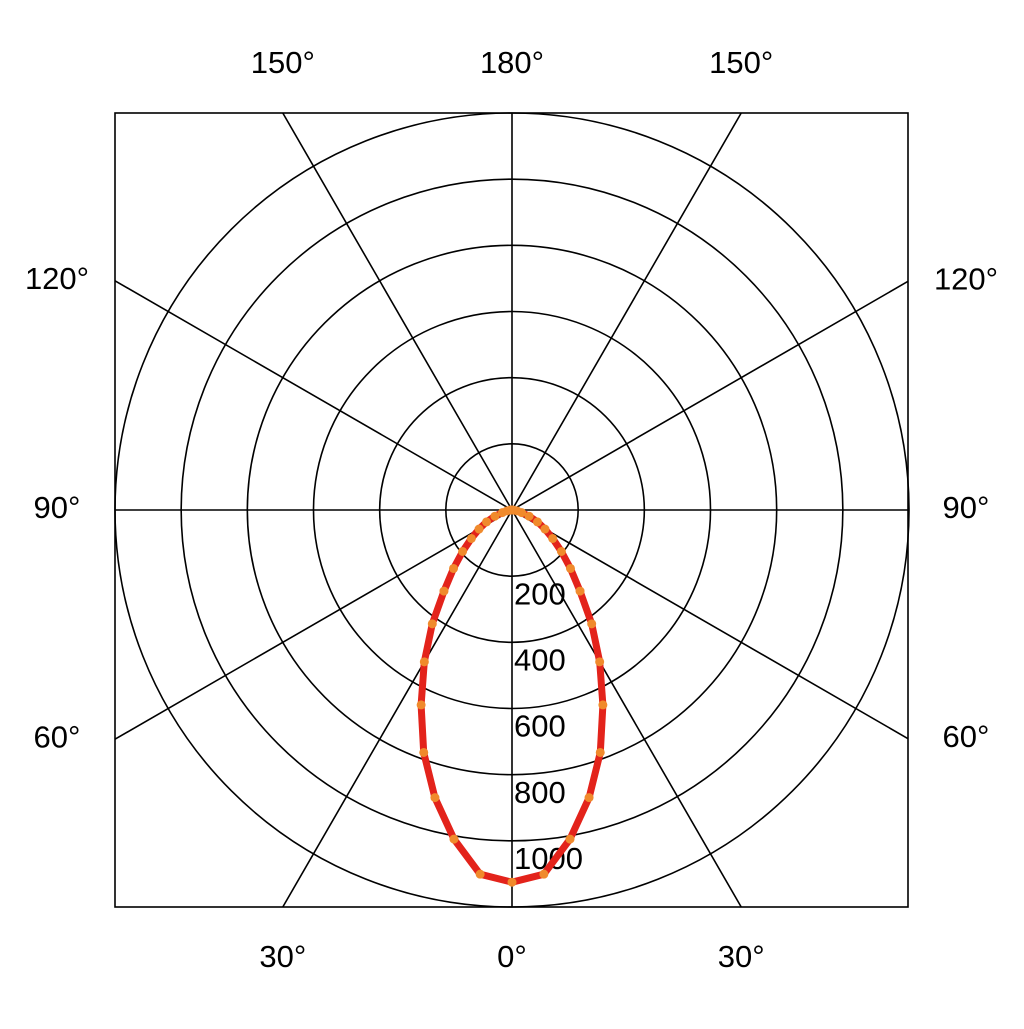  What do you see at coordinates (540, 792) in the screenshot?
I see `radial-label: 800` at bounding box center [540, 792].